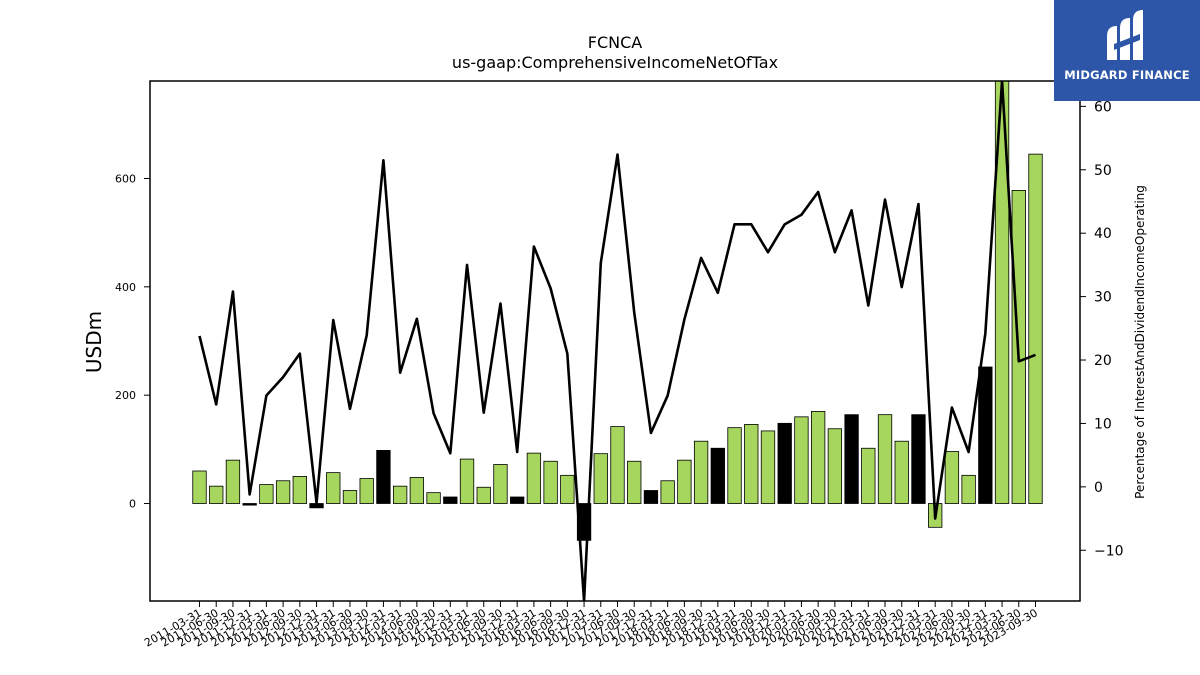 The height and width of the screenshot is (675, 1200). I want to click on brand-name: MIDGARD FINANCE, so click(1127, 75).